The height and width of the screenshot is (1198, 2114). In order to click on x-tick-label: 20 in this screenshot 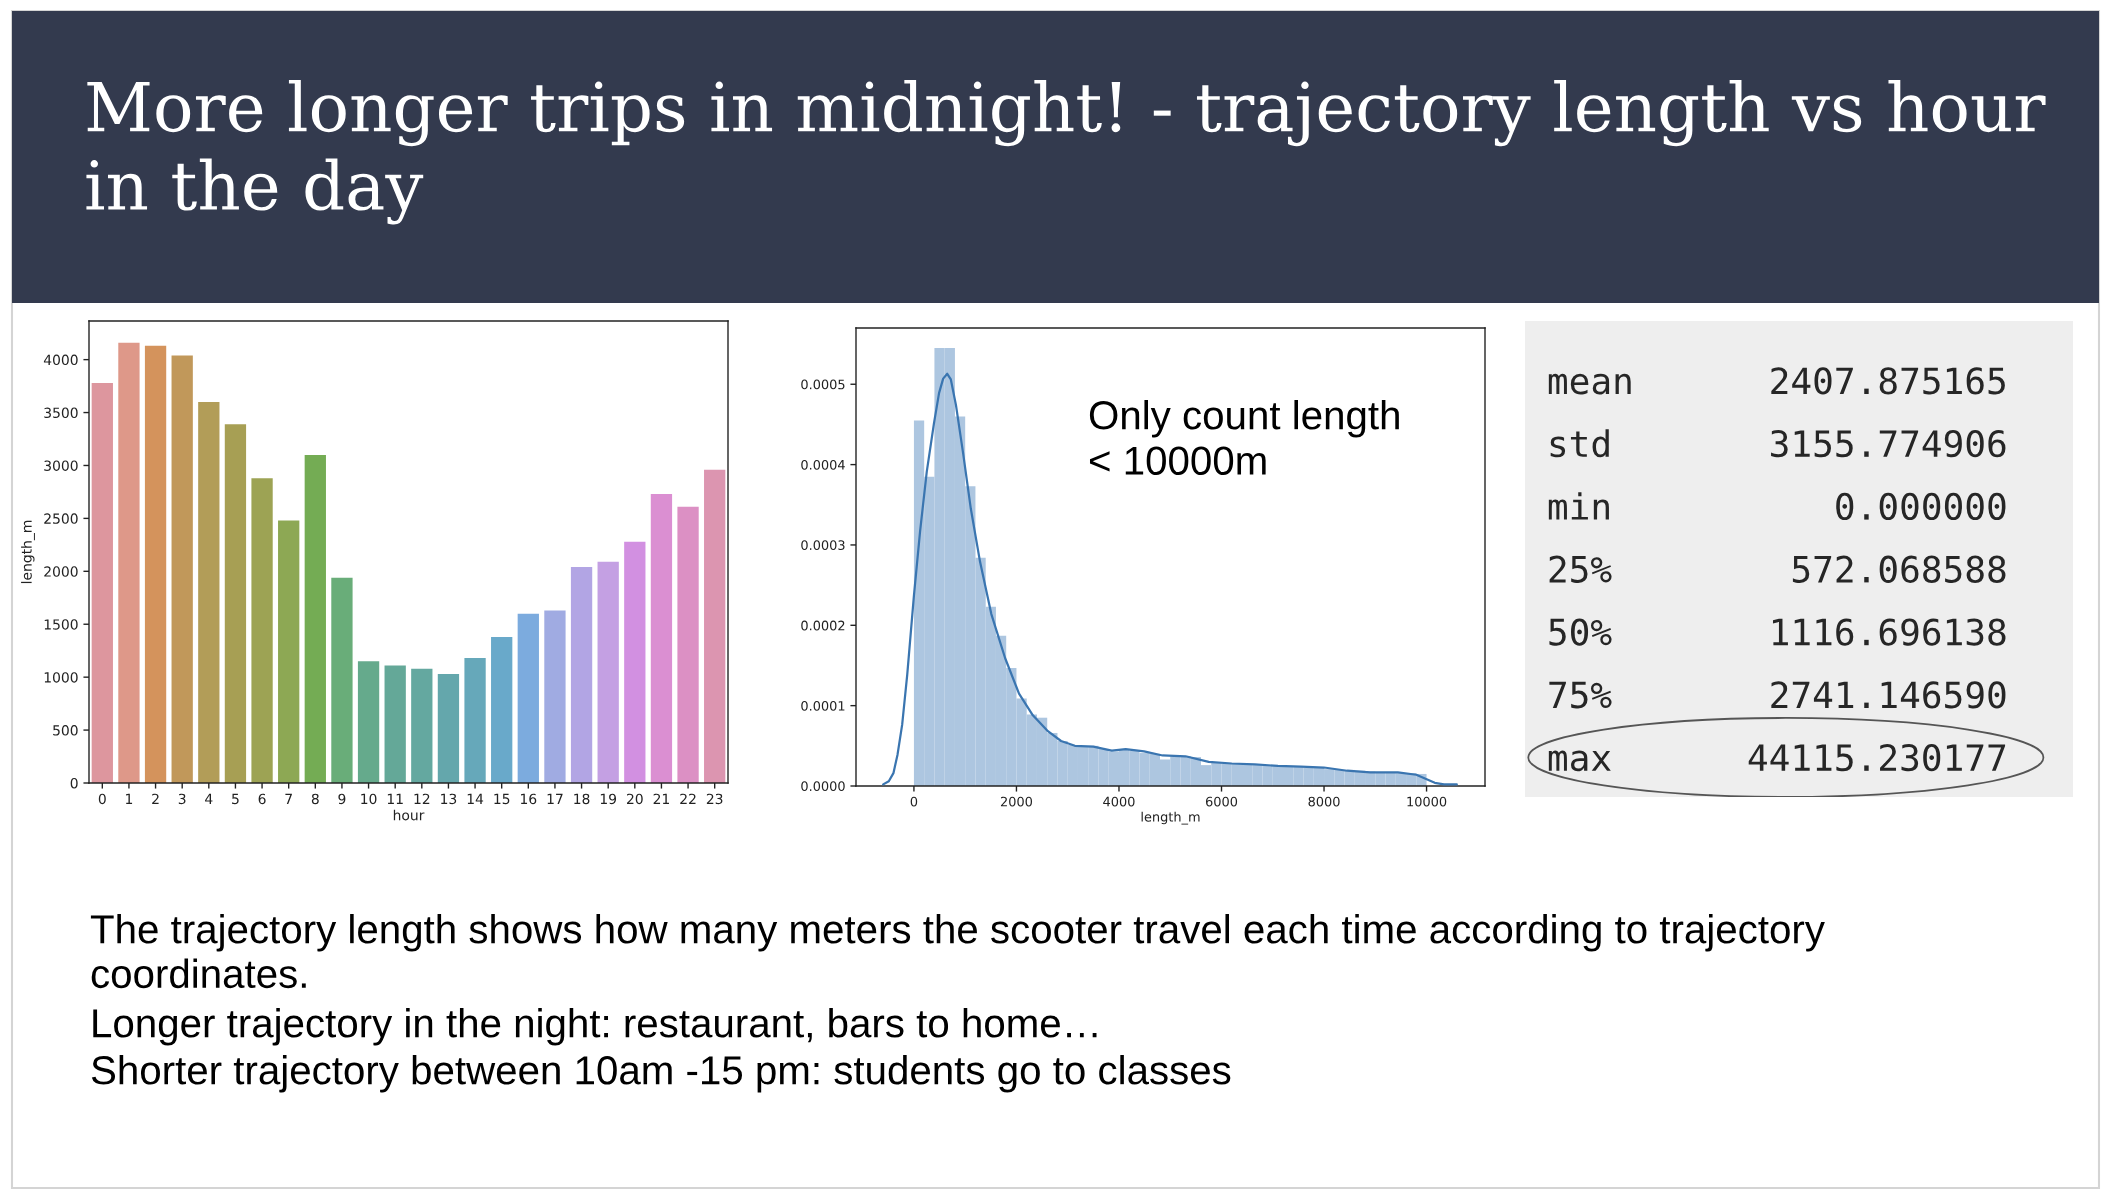, I will do `click(634, 799)`.